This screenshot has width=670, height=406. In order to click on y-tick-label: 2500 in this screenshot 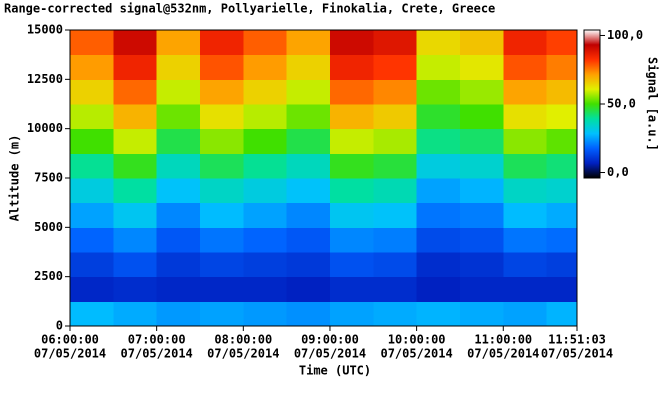, I will do `click(48, 276)`.